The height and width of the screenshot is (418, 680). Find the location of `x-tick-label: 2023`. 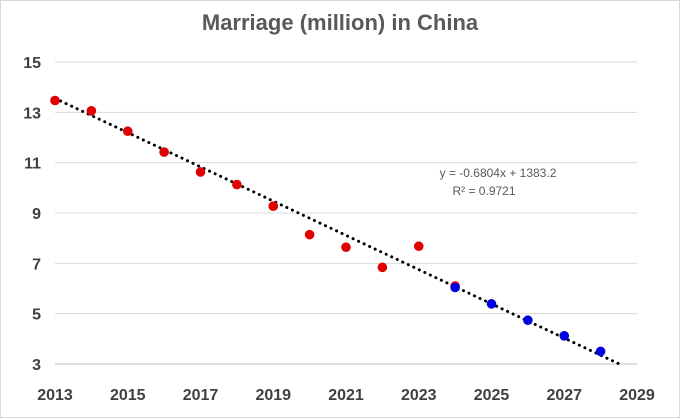

x-tick-label: 2023 is located at coordinates (419, 395).